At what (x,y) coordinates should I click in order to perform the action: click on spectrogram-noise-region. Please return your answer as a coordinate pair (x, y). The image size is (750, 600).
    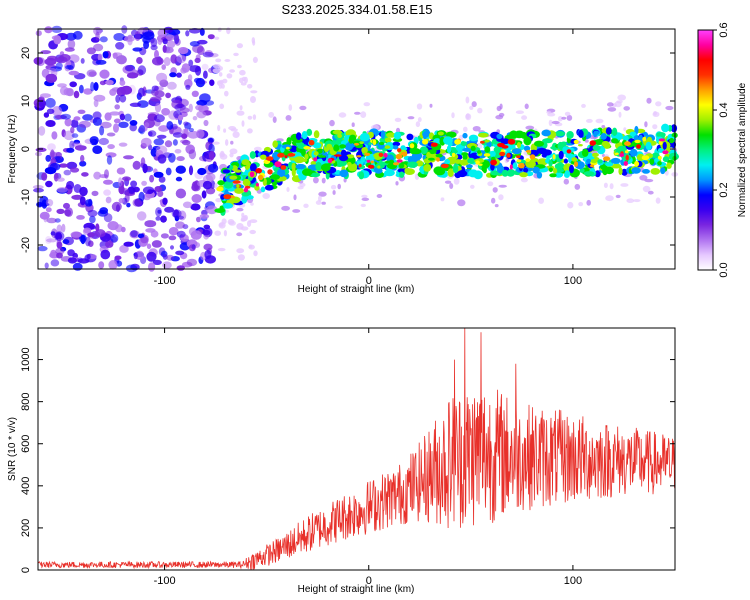
    Looking at the image, I should click on (145, 149).